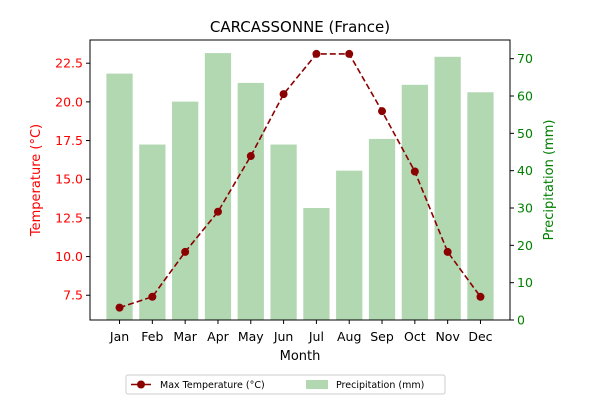  I want to click on temperature-point-jan, so click(119, 307).